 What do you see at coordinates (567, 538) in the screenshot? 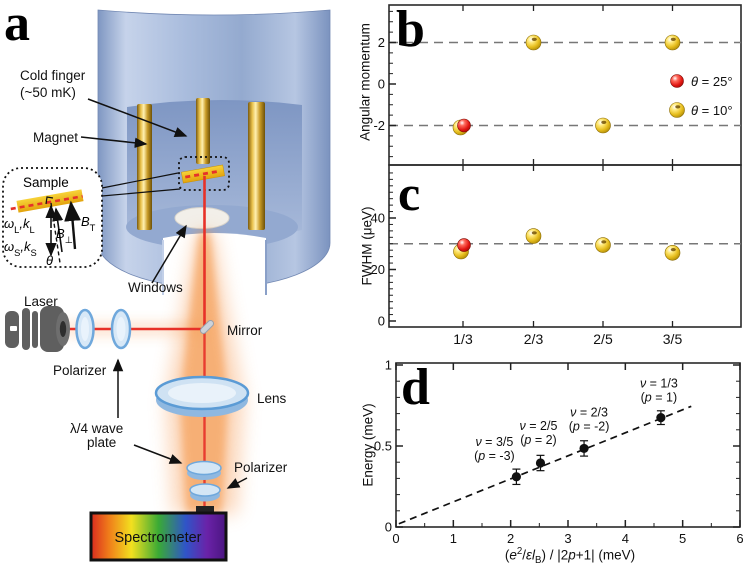
I see `x-tick-label: 3` at bounding box center [567, 538].